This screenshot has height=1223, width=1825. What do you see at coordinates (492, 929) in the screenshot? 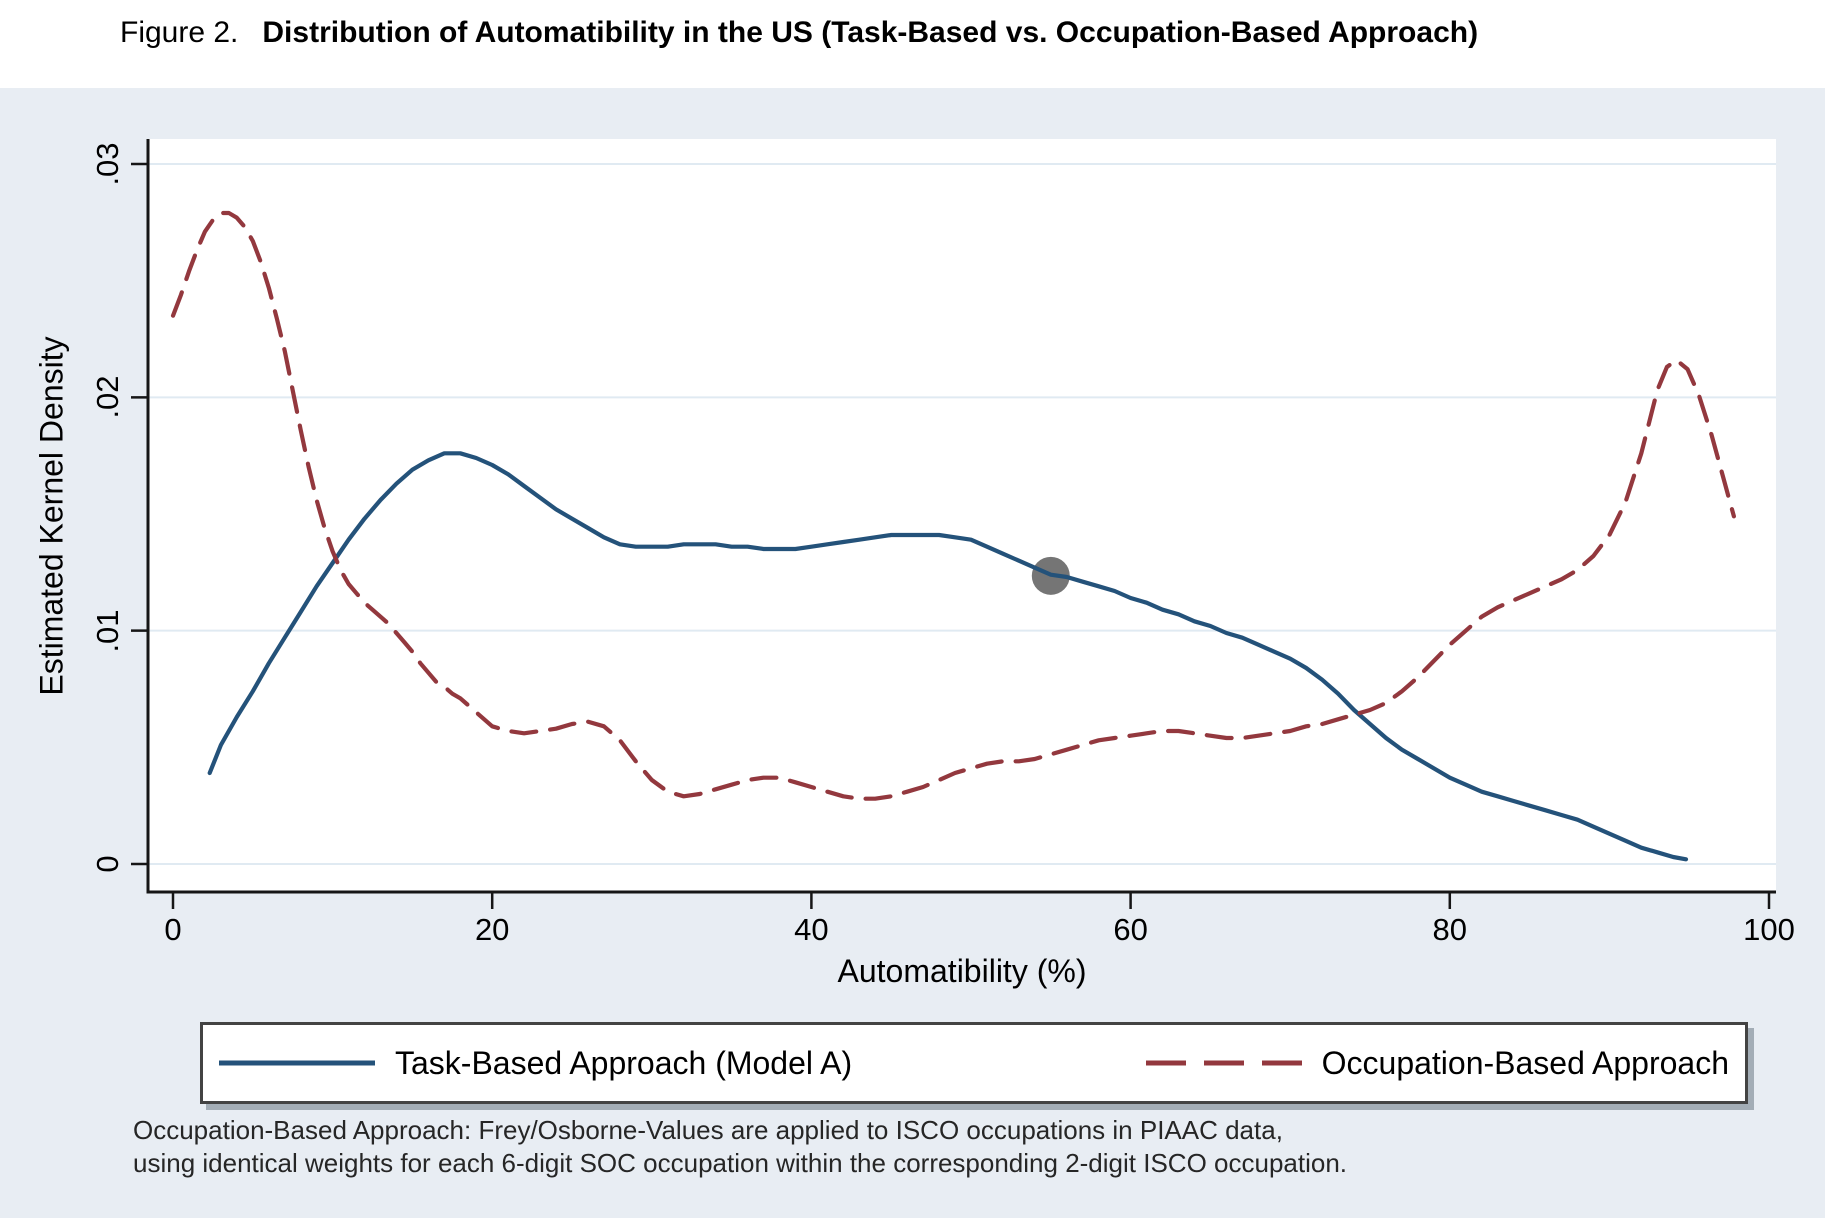
I see `x-tick-label-20: 20` at bounding box center [492, 929].